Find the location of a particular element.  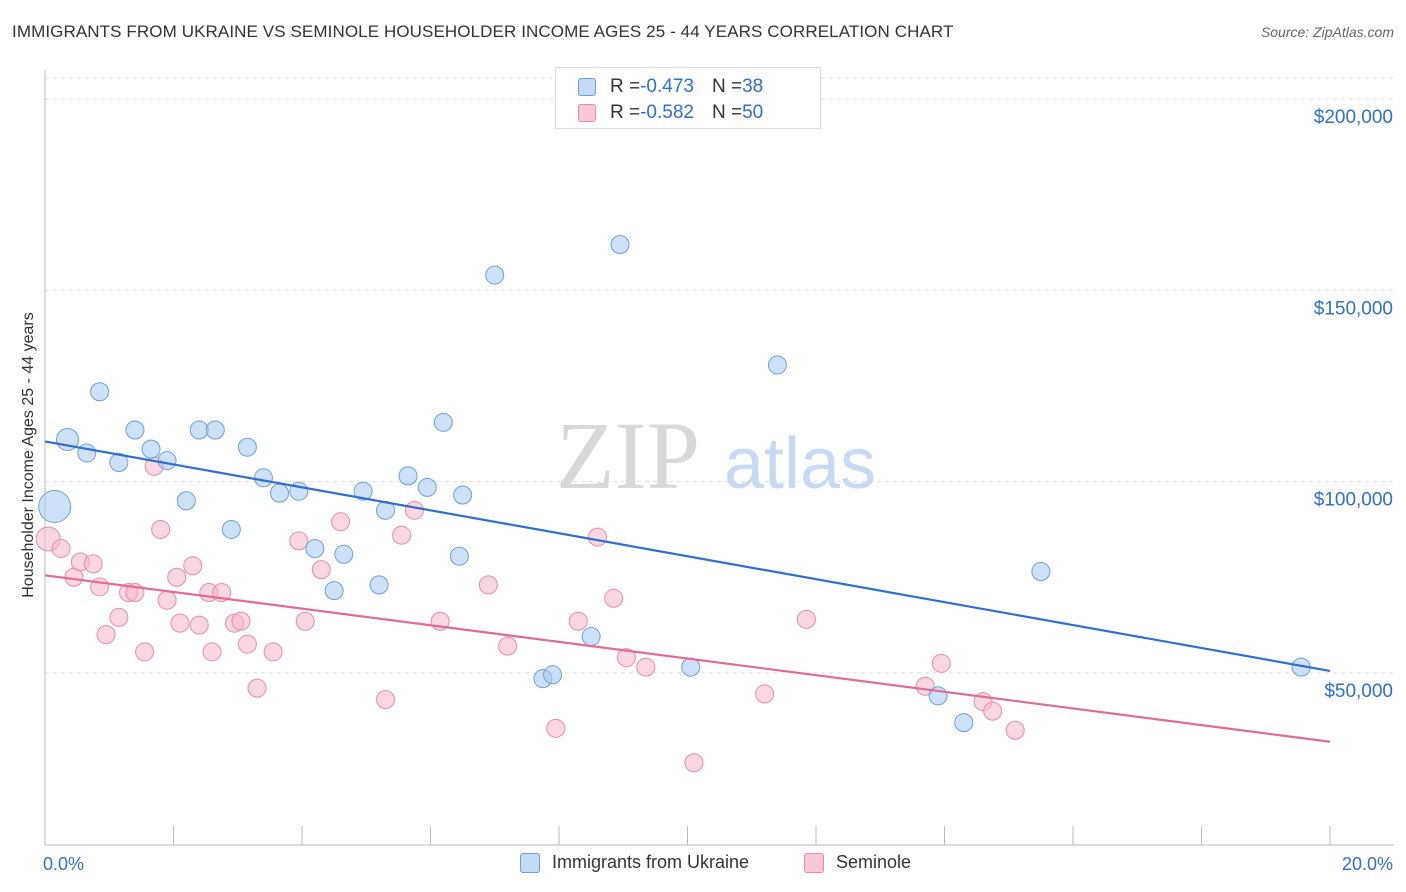

y-axis-label: Householder Income Ages 25 - 44 years is located at coordinates (28, 455).